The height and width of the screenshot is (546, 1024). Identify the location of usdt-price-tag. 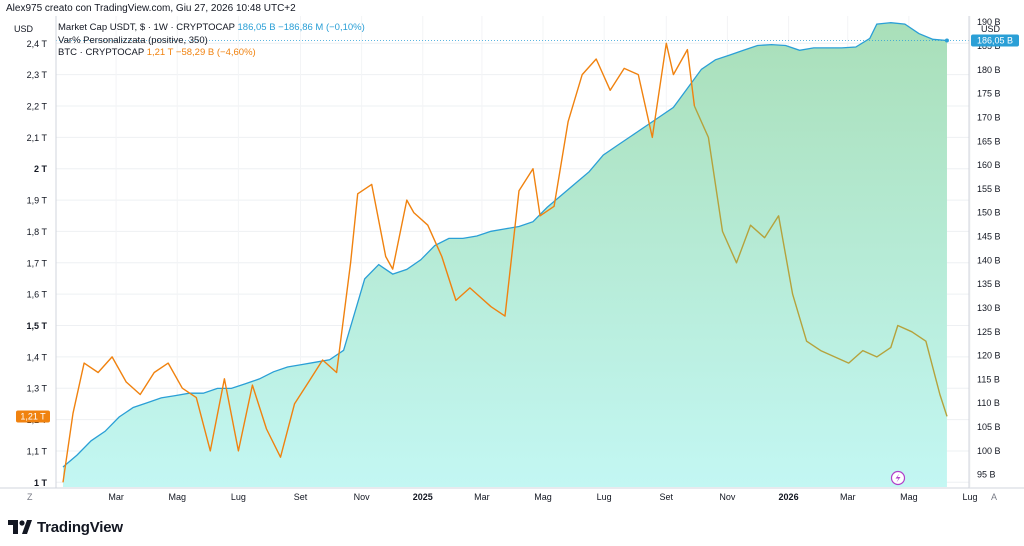
(995, 40).